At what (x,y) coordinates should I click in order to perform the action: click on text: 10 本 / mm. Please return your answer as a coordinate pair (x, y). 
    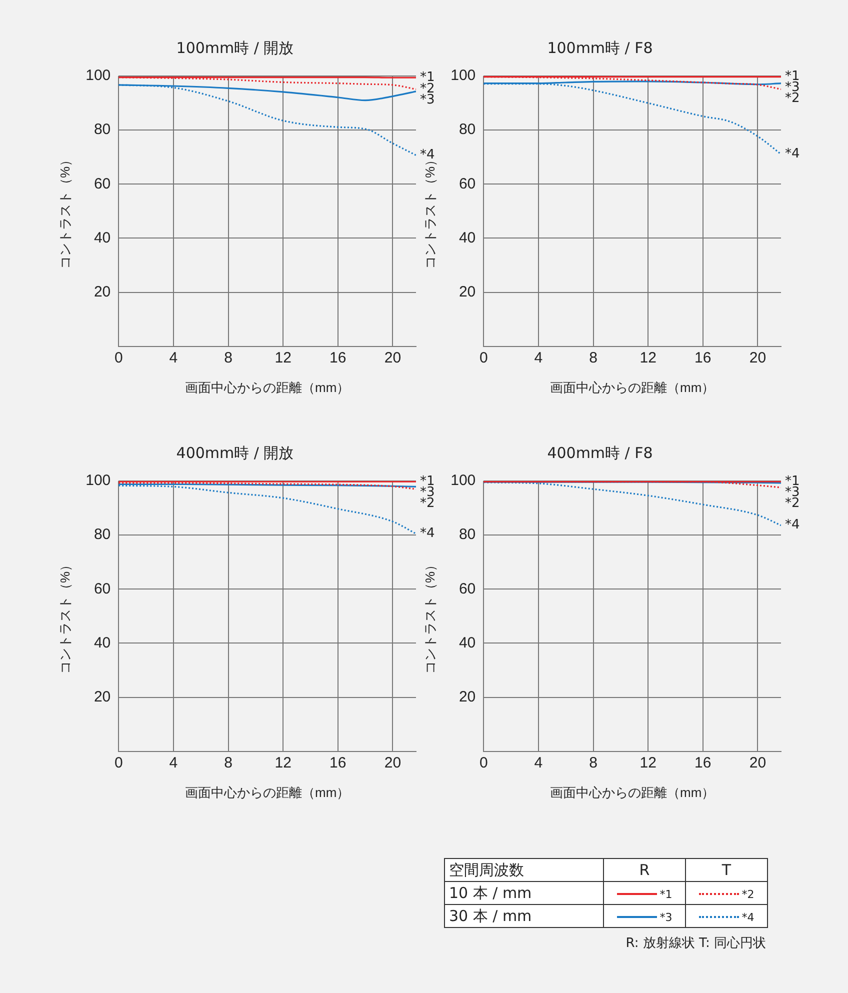
    Looking at the image, I should click on (524, 893).